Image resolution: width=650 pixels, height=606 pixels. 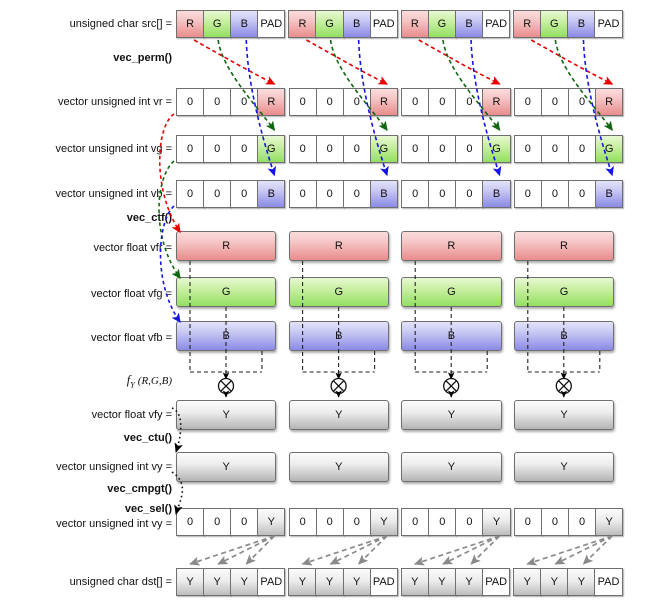 I want to click on operator-multiply-icon, so click(x=226, y=386).